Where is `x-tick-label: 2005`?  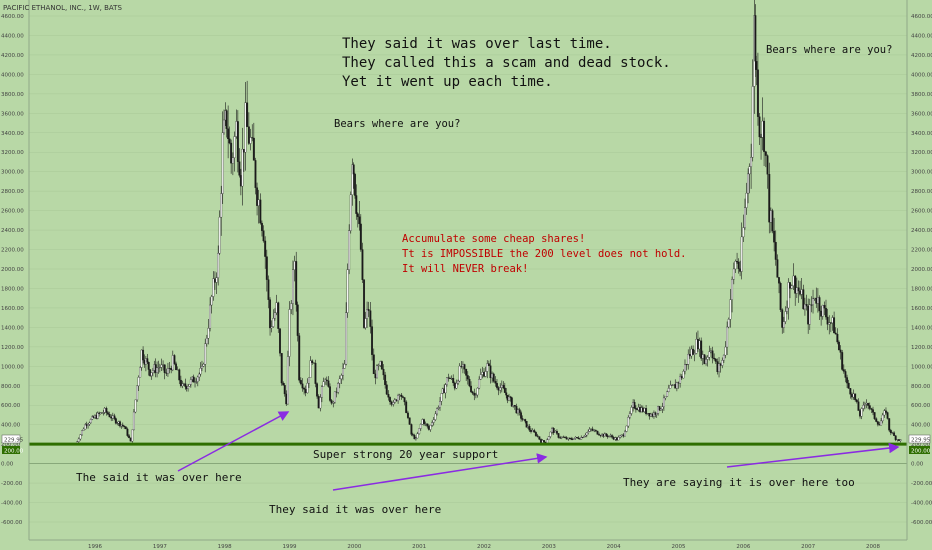
x-tick-label: 2005 is located at coordinates (679, 547).